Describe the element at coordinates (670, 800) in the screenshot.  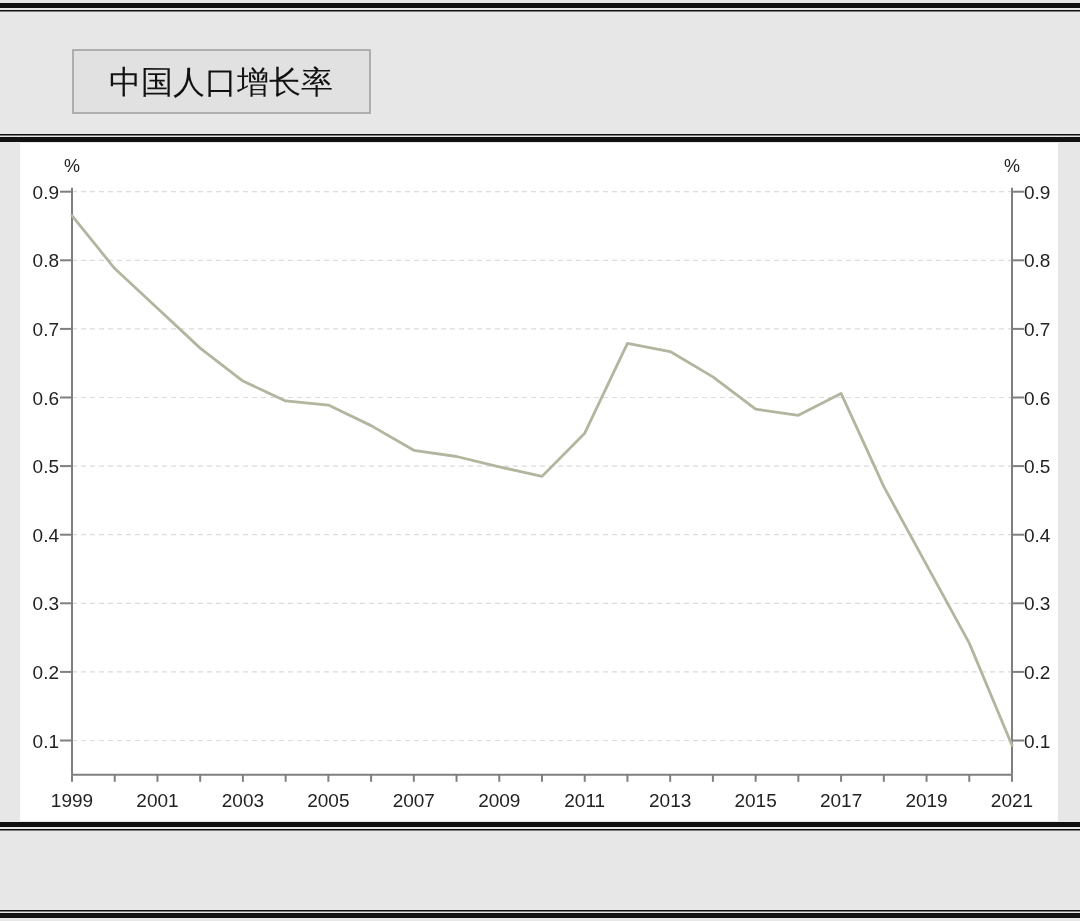
I see `x-tick-label: 2013` at that location.